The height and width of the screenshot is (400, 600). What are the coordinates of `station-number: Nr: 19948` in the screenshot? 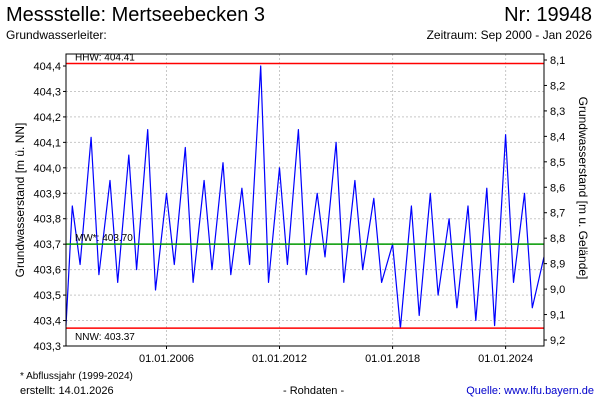 It's located at (548, 15).